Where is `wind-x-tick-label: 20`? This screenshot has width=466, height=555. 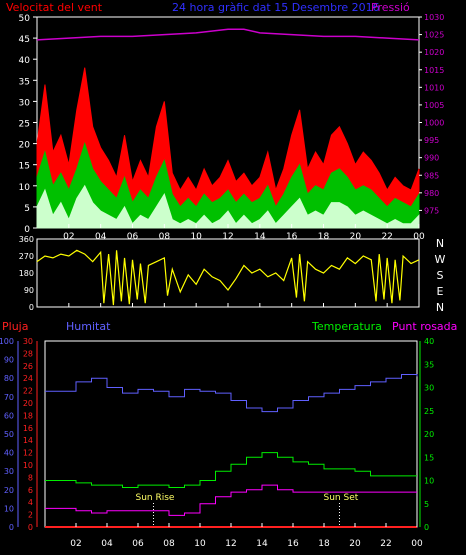
wind-x-tick-label: 20 is located at coordinates (356, 237).